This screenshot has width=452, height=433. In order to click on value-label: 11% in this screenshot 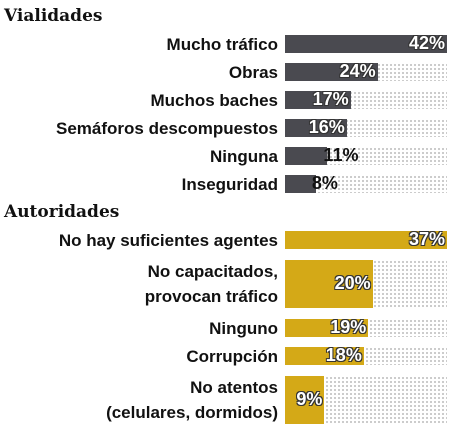, I will do `click(341, 155)`.